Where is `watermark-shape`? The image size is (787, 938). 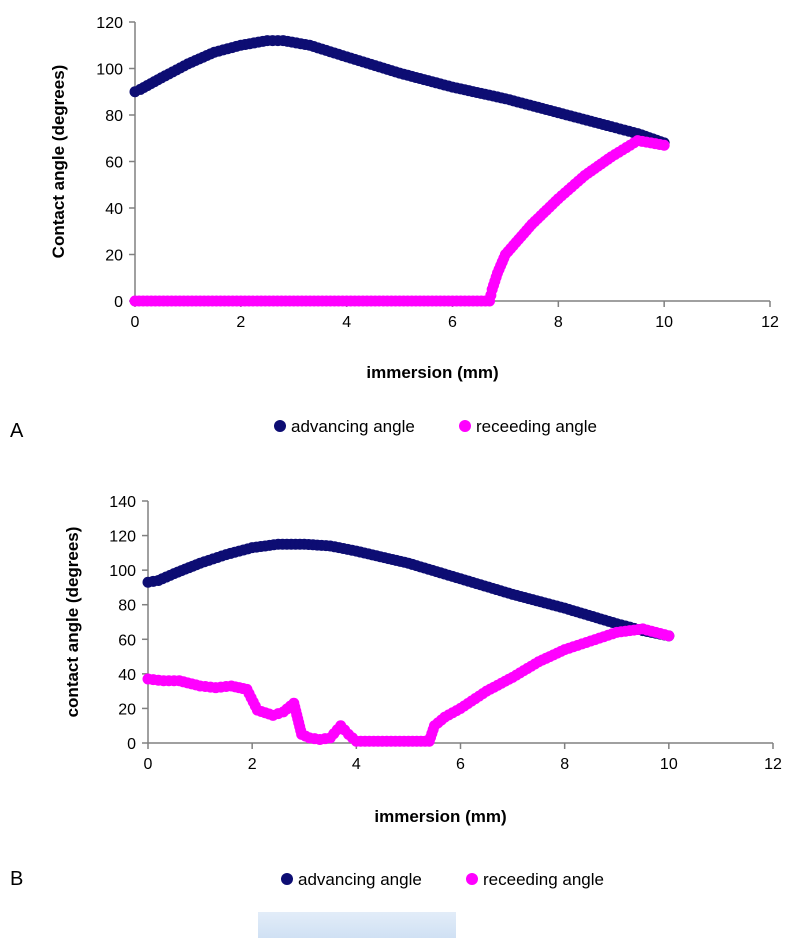
watermark-shape is located at coordinates (357, 925).